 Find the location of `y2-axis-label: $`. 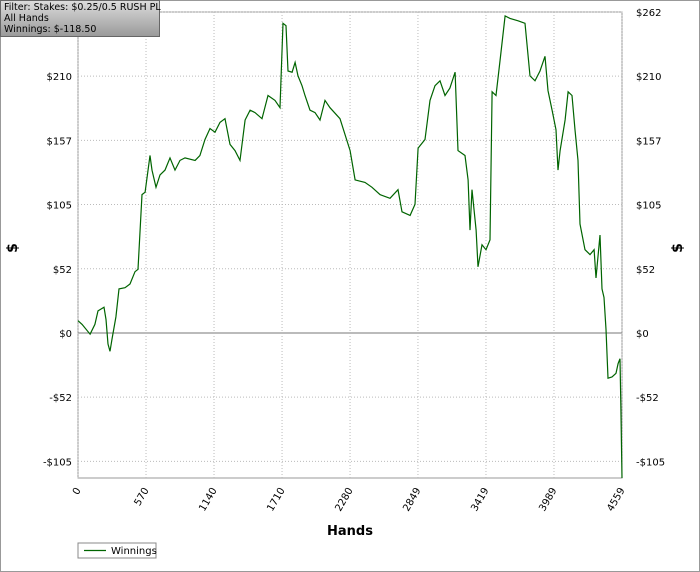

y2-axis-label: $ is located at coordinates (678, 248).